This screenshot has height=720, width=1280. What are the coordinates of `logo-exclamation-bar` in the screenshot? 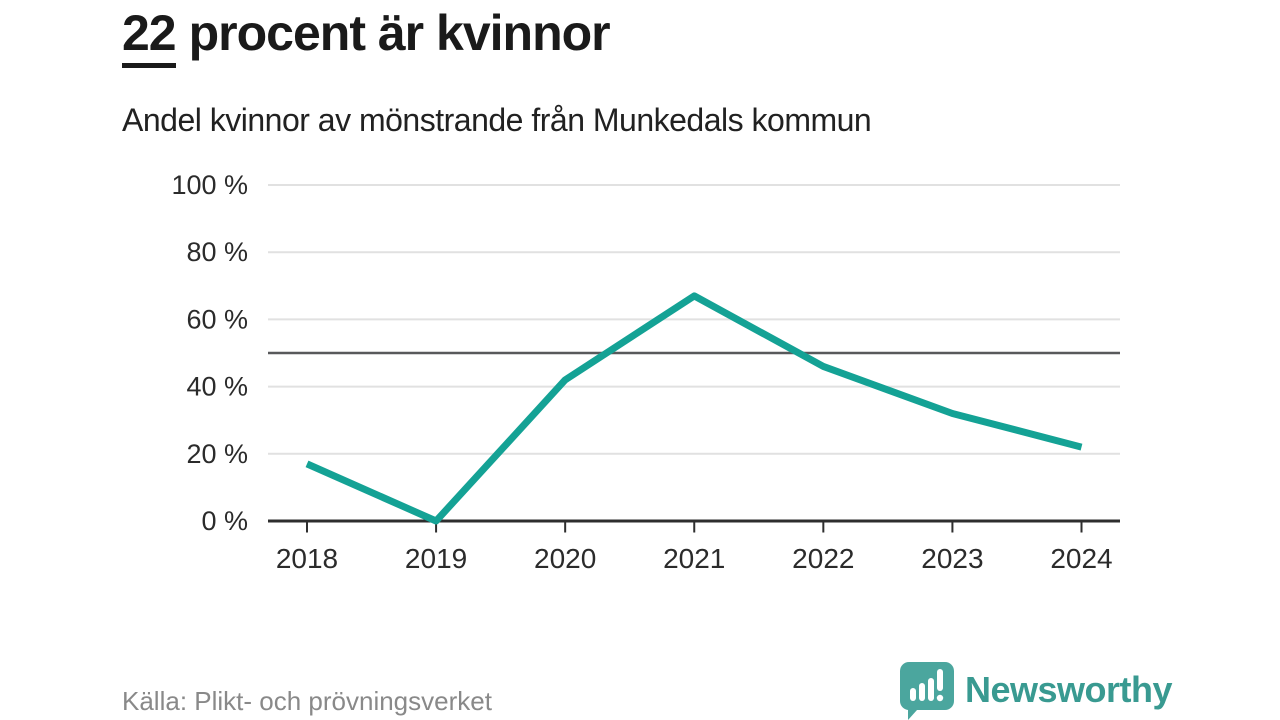 It's located at (940, 680).